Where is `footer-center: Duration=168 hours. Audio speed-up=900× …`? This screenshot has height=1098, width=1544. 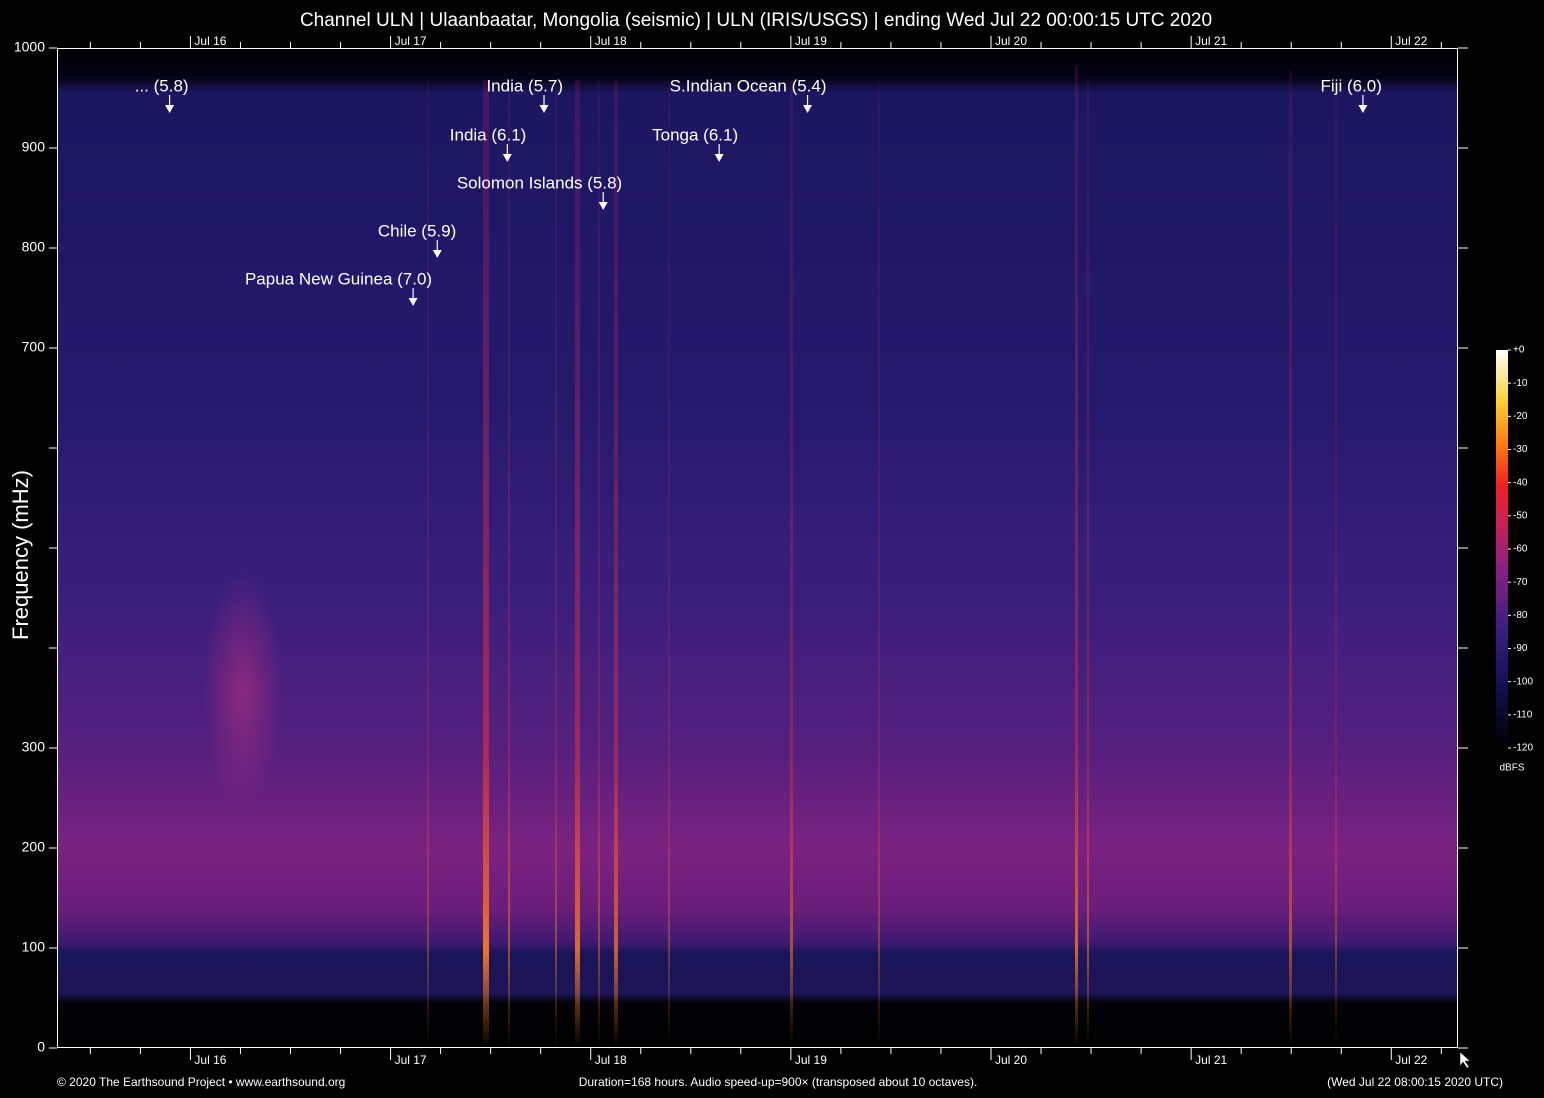 footer-center: Duration=168 hours. Audio speed-up=900× … is located at coordinates (778, 1082).